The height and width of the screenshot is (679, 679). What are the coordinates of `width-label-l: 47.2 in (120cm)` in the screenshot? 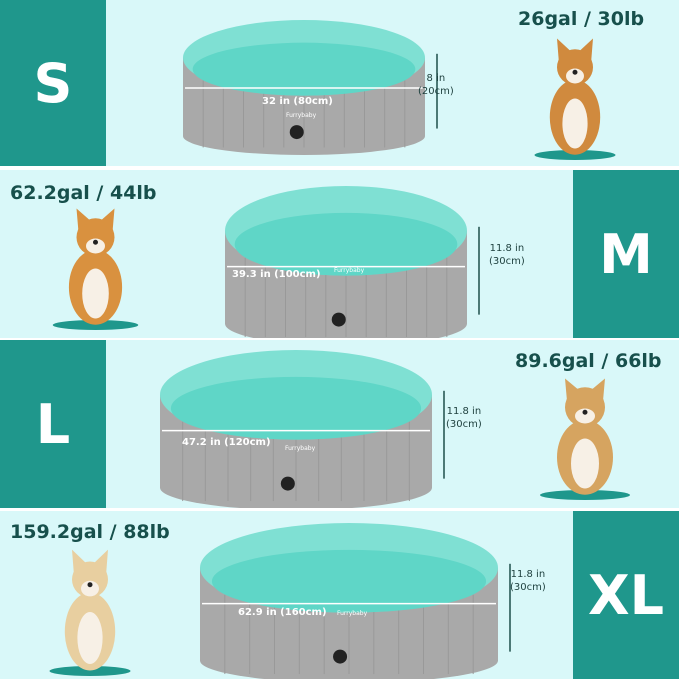 It's located at (226, 442).